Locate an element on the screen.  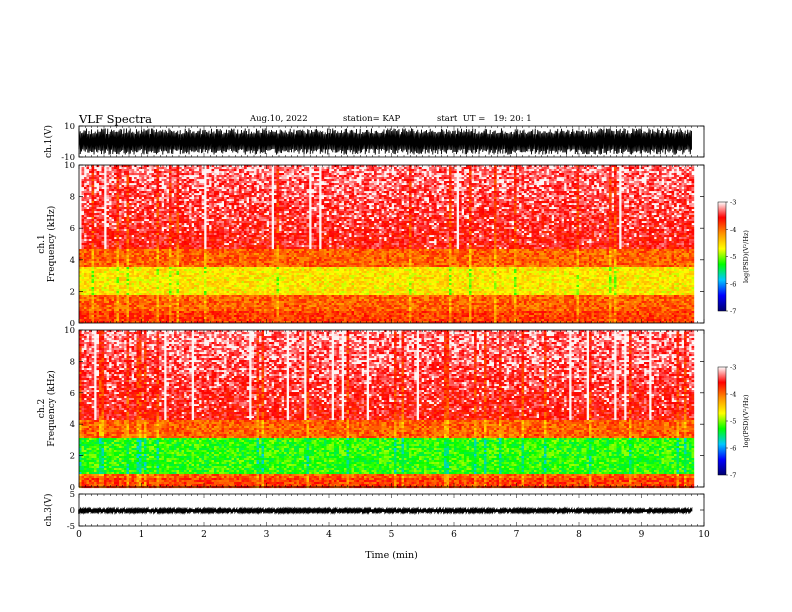
xtick-label: 9 is located at coordinates (642, 535).